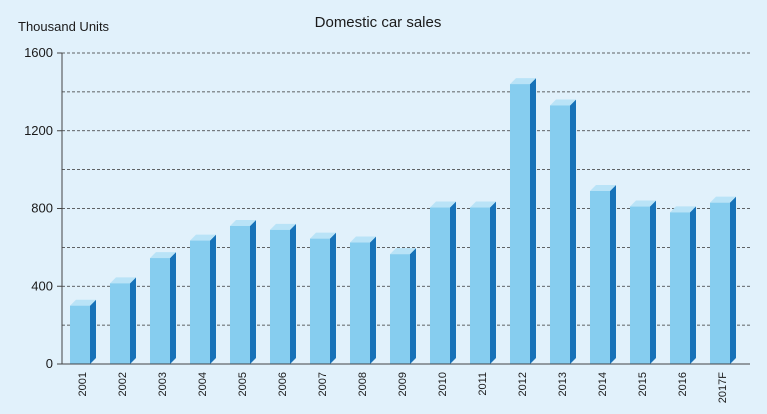 Image resolution: width=767 pixels, height=414 pixels. I want to click on y-ticks: 0 400 800 1200 1600, so click(43, 208).